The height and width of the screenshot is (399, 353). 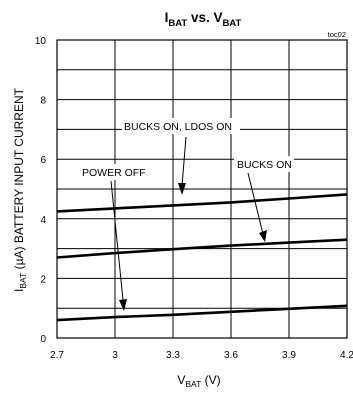 What do you see at coordinates (255, 203) in the screenshot?
I see `arrow-bucks-on` at bounding box center [255, 203].